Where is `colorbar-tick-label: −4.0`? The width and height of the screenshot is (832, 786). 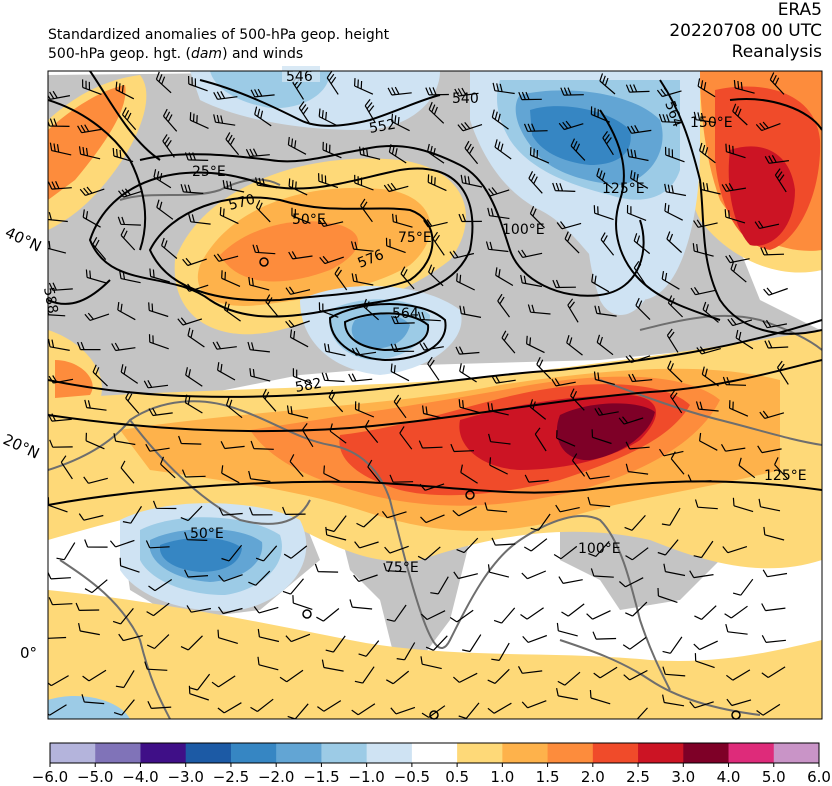 colorbar-tick-label: −4.0 is located at coordinates (140, 777).